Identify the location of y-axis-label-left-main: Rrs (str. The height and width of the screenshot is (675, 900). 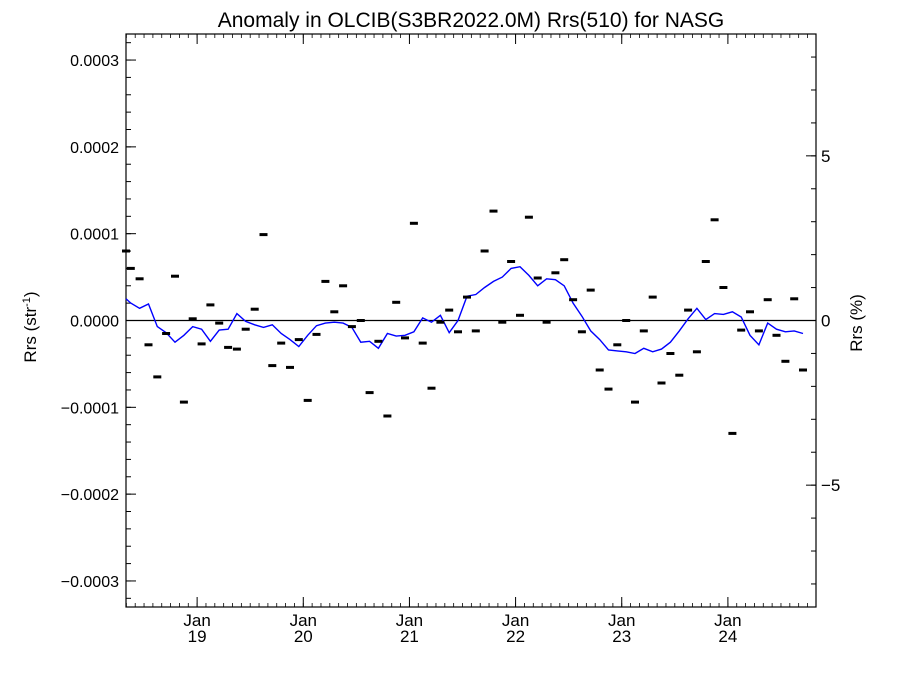
(30, 335).